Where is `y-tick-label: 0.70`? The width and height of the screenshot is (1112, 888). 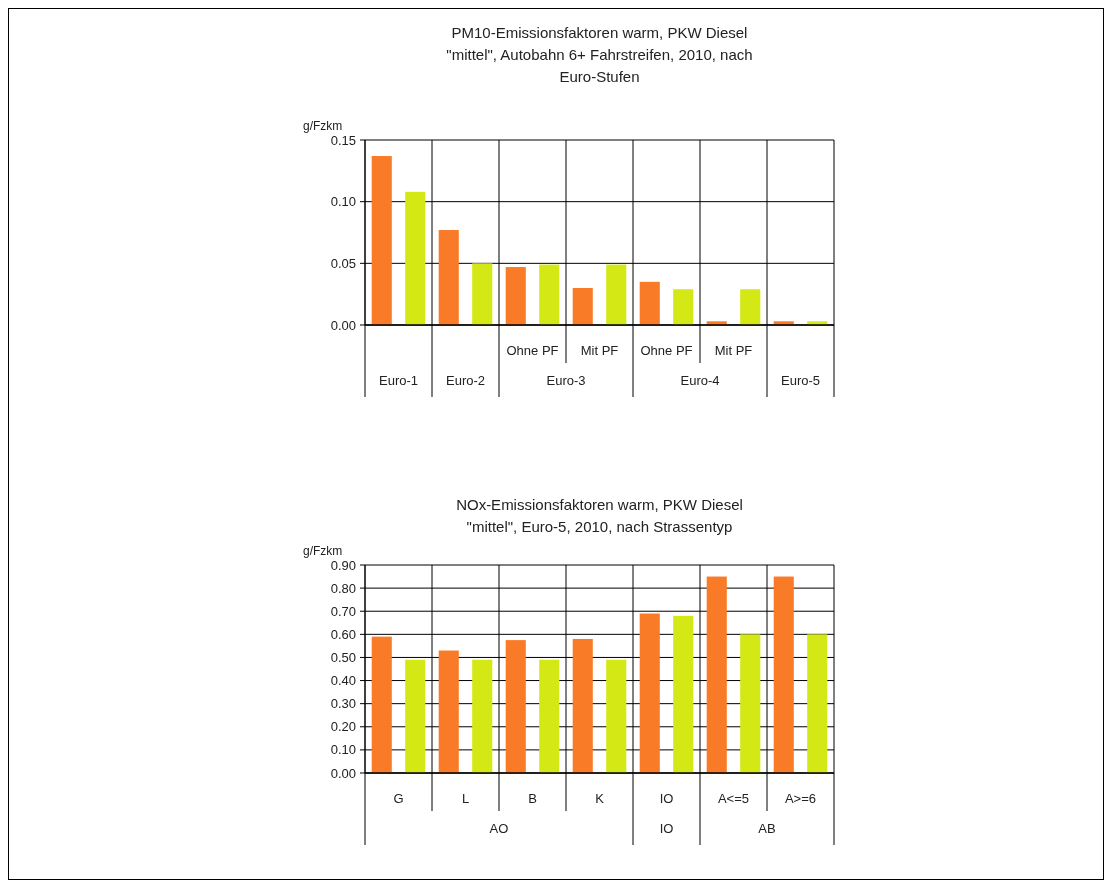 y-tick-label: 0.70 is located at coordinates (343, 611).